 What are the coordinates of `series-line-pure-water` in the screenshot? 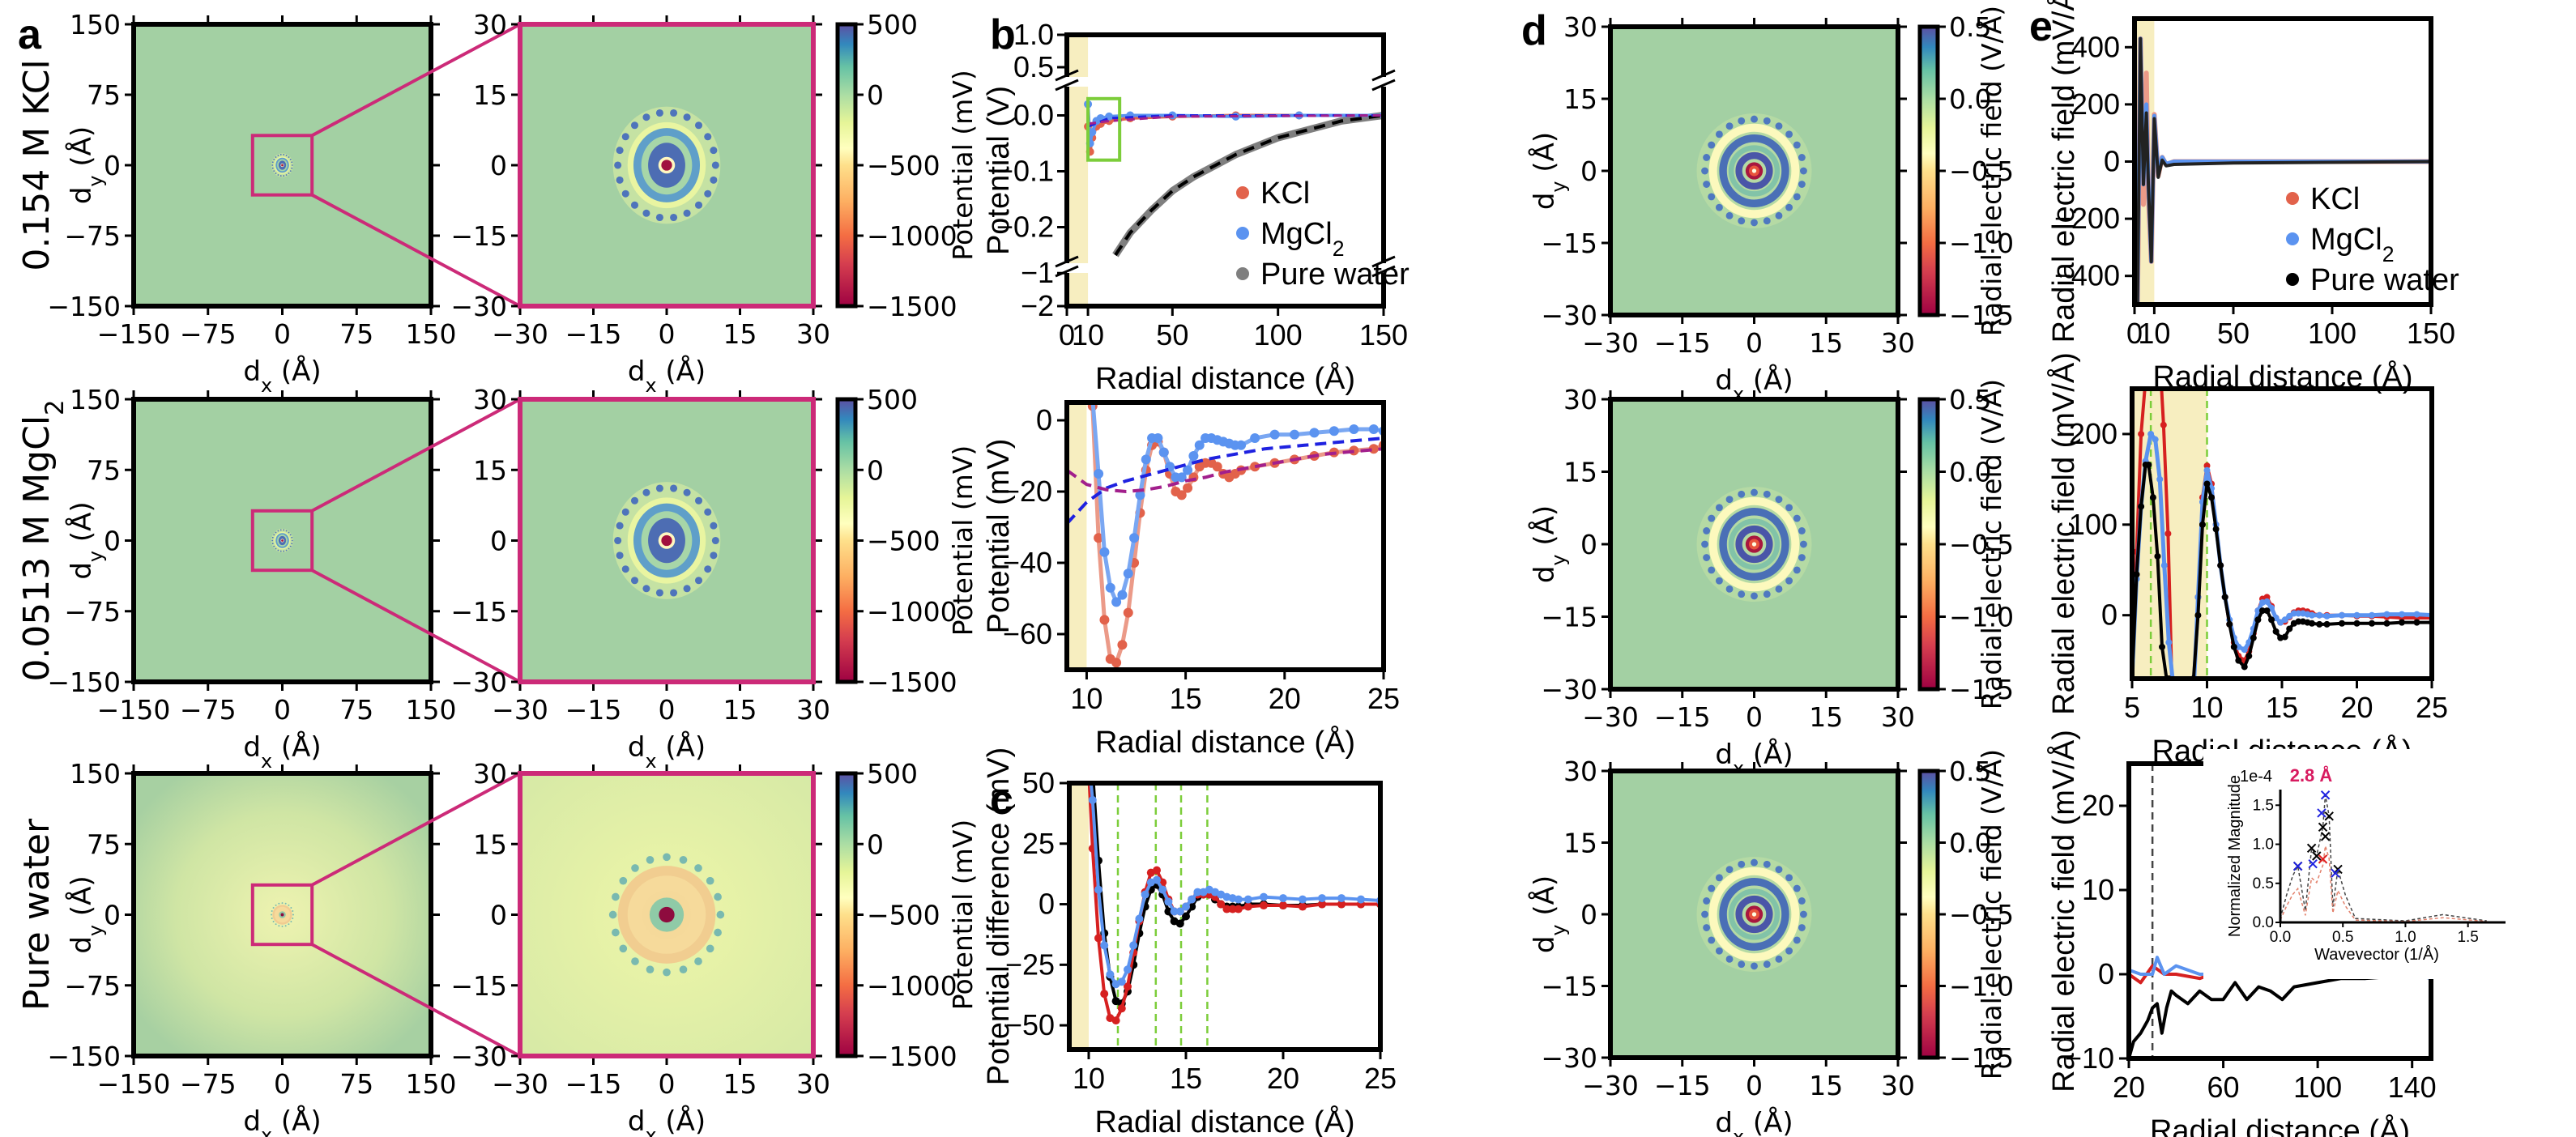 It's located at (1248, 185).